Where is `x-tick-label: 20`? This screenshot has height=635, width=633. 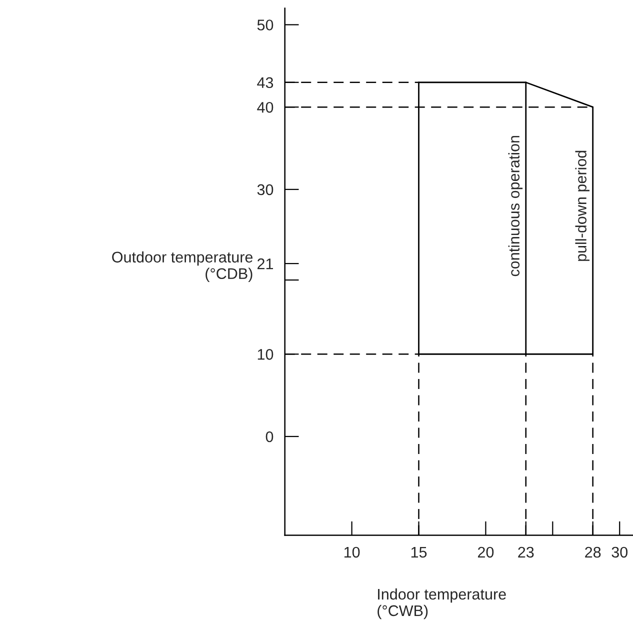
x-tick-label: 20 is located at coordinates (486, 552).